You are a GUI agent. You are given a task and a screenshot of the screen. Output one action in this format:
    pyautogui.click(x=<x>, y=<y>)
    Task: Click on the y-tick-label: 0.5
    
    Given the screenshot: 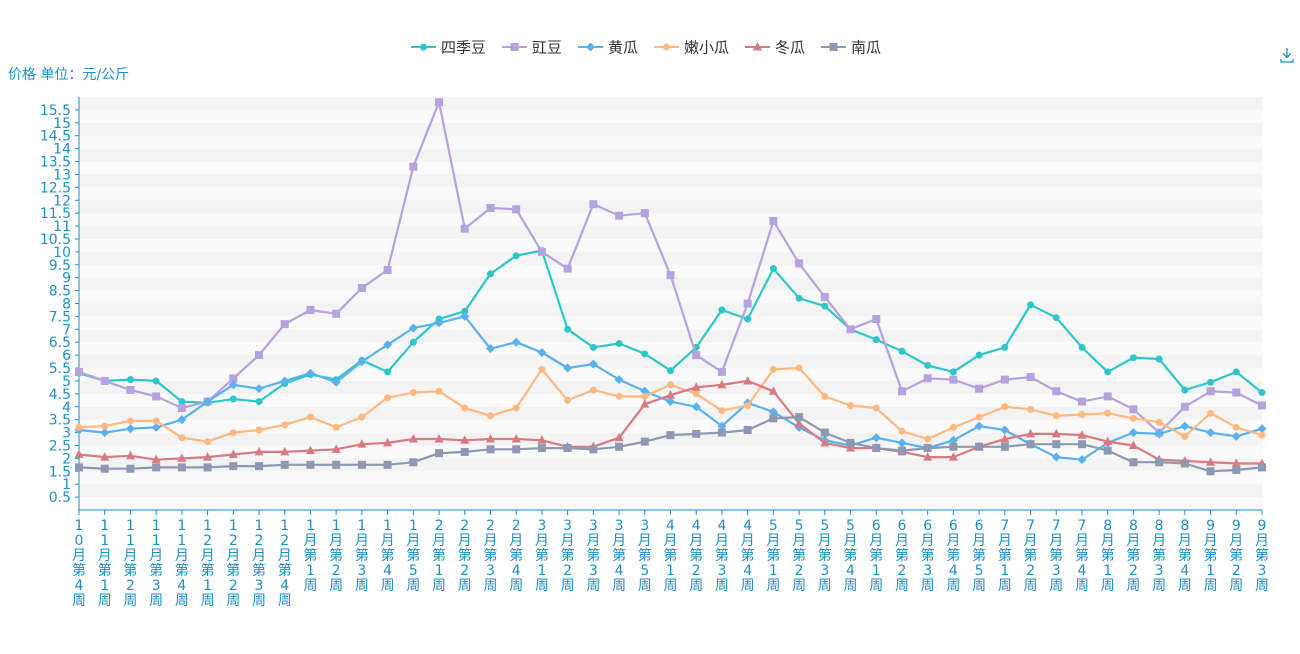 What is the action you would take?
    pyautogui.click(x=60, y=498)
    